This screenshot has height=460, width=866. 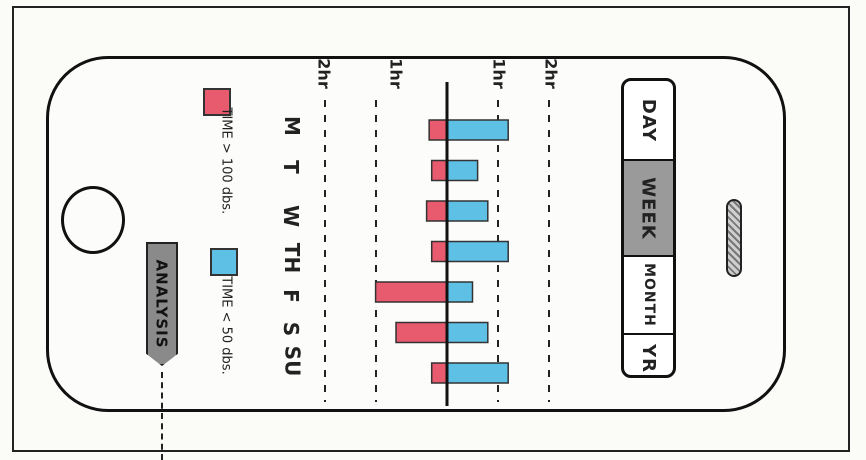 I want to click on bar-quiet-th, so click(x=477, y=251).